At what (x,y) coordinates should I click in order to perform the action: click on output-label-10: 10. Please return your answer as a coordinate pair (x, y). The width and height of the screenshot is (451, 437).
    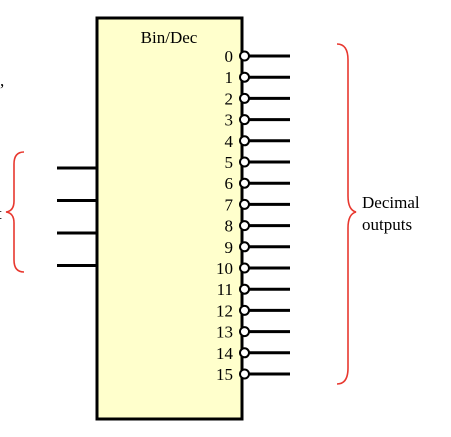
    Looking at the image, I should click on (224, 268).